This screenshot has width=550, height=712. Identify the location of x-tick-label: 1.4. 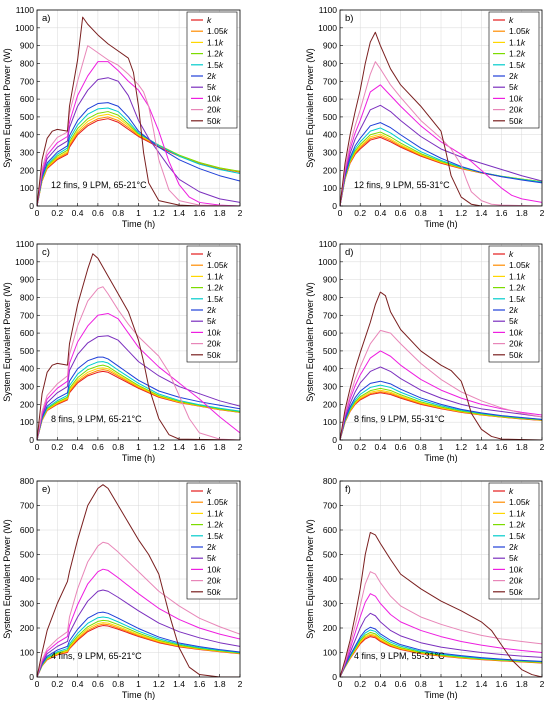
(481, 684).